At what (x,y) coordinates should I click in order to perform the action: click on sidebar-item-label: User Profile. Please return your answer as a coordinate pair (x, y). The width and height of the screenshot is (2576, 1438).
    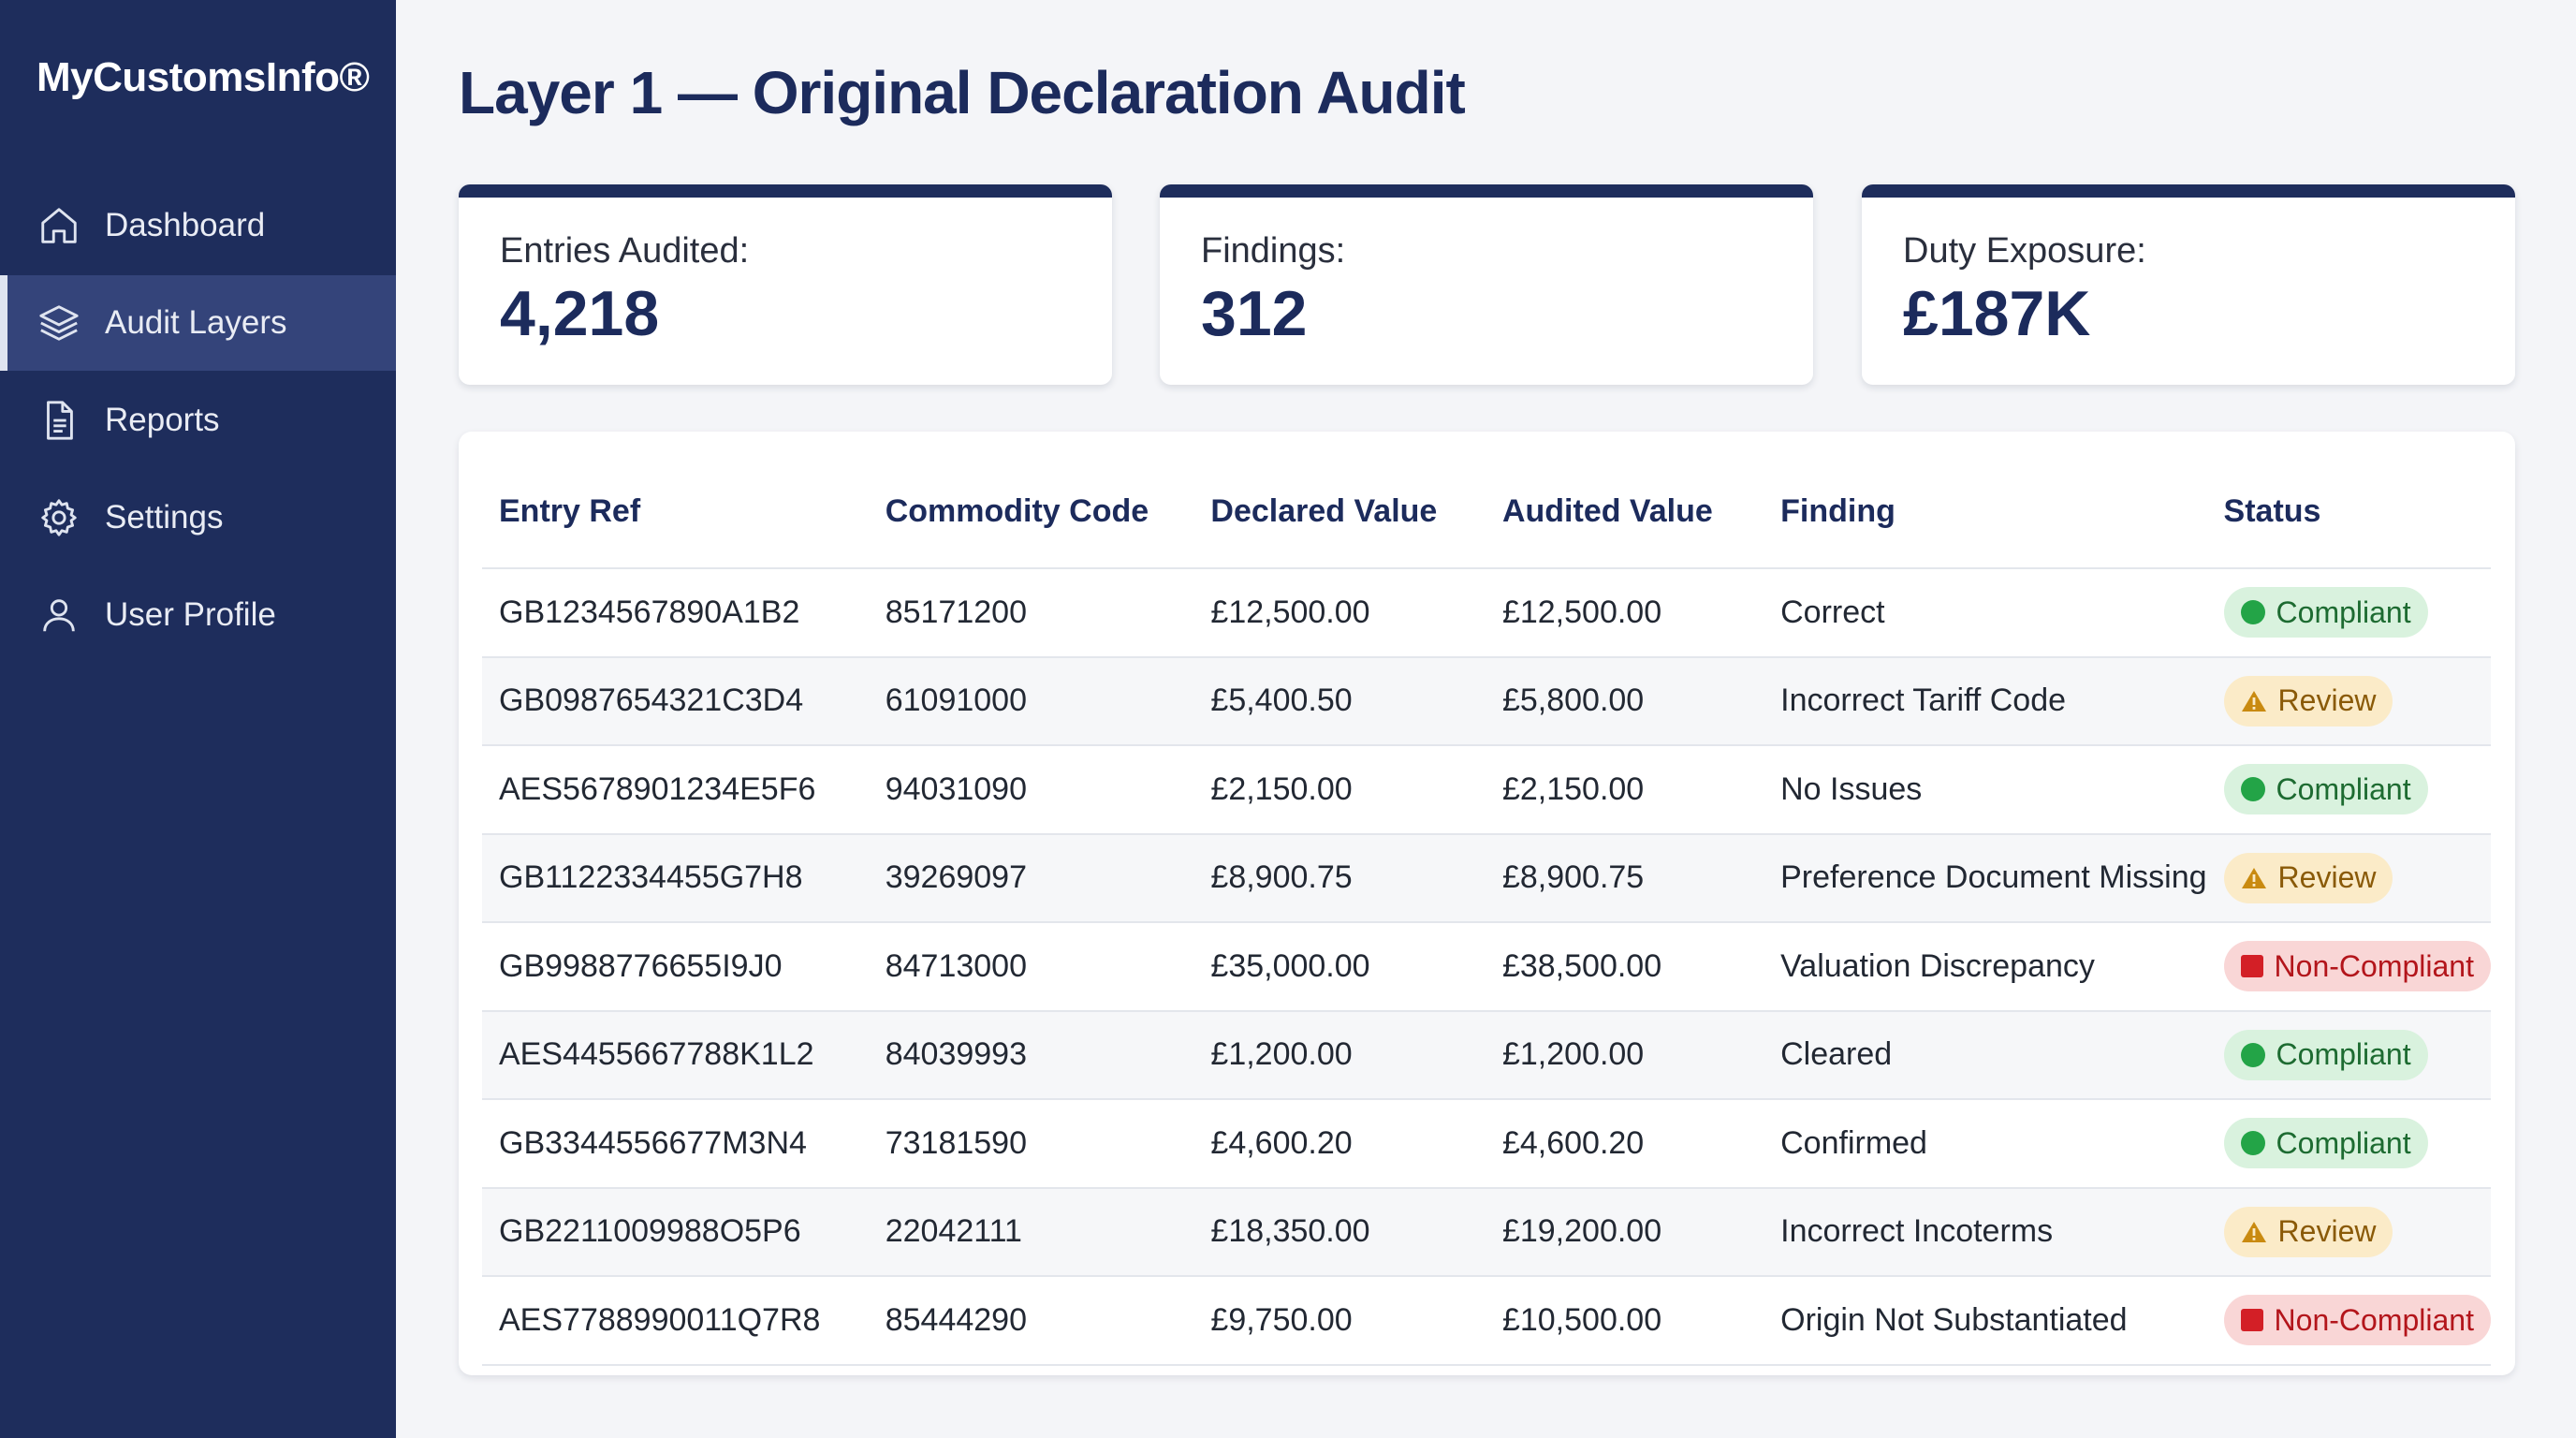
    Looking at the image, I should click on (190, 614).